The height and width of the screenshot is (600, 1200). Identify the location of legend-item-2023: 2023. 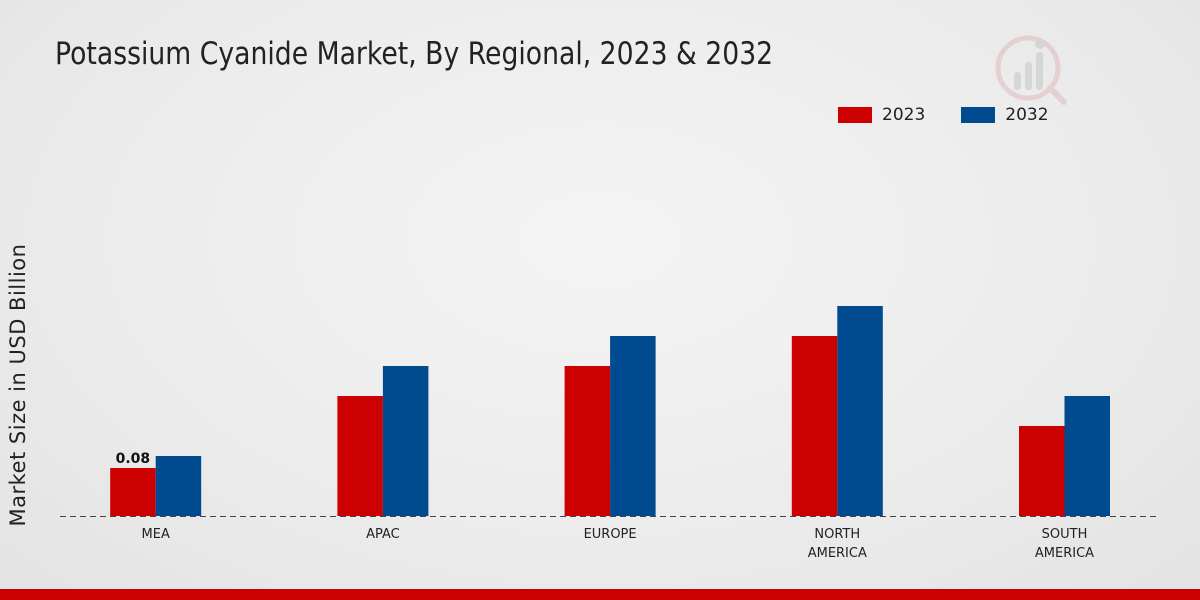
(881, 115).